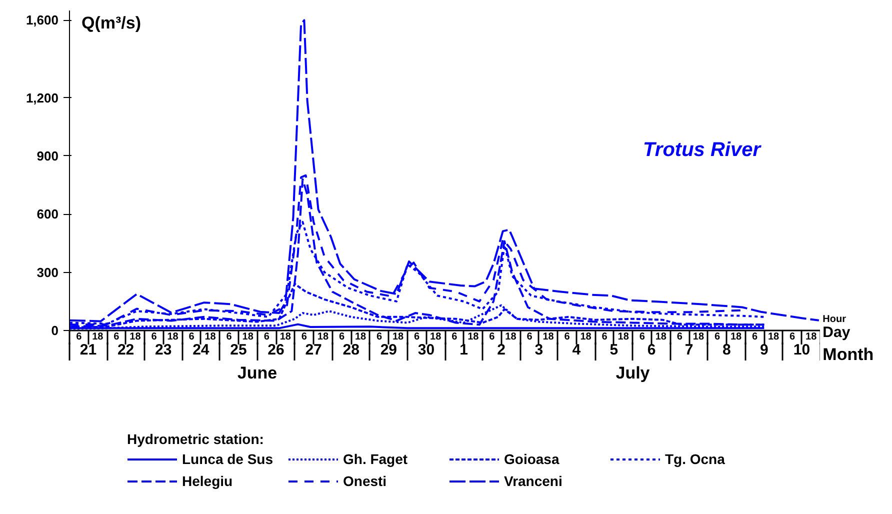  I want to click on text: 25, so click(238, 350).